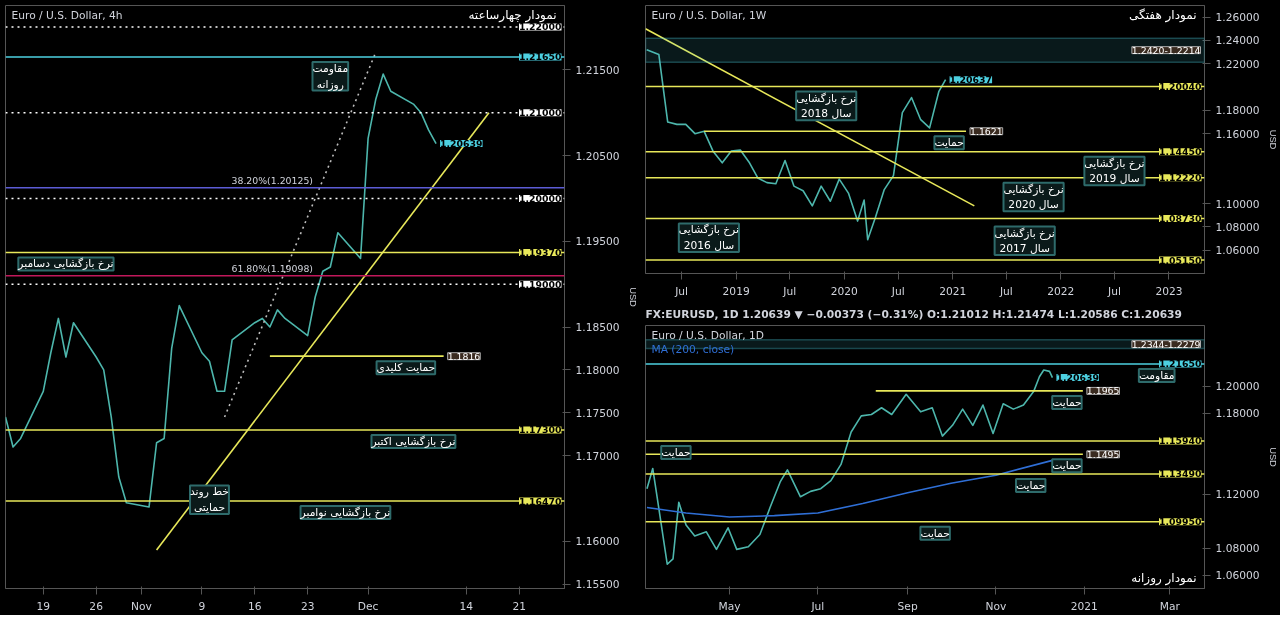 Image resolution: width=1280 pixels, height=620 pixels. What do you see at coordinates (368, 606) in the screenshot?
I see `x-tick-label: Dec` at bounding box center [368, 606].